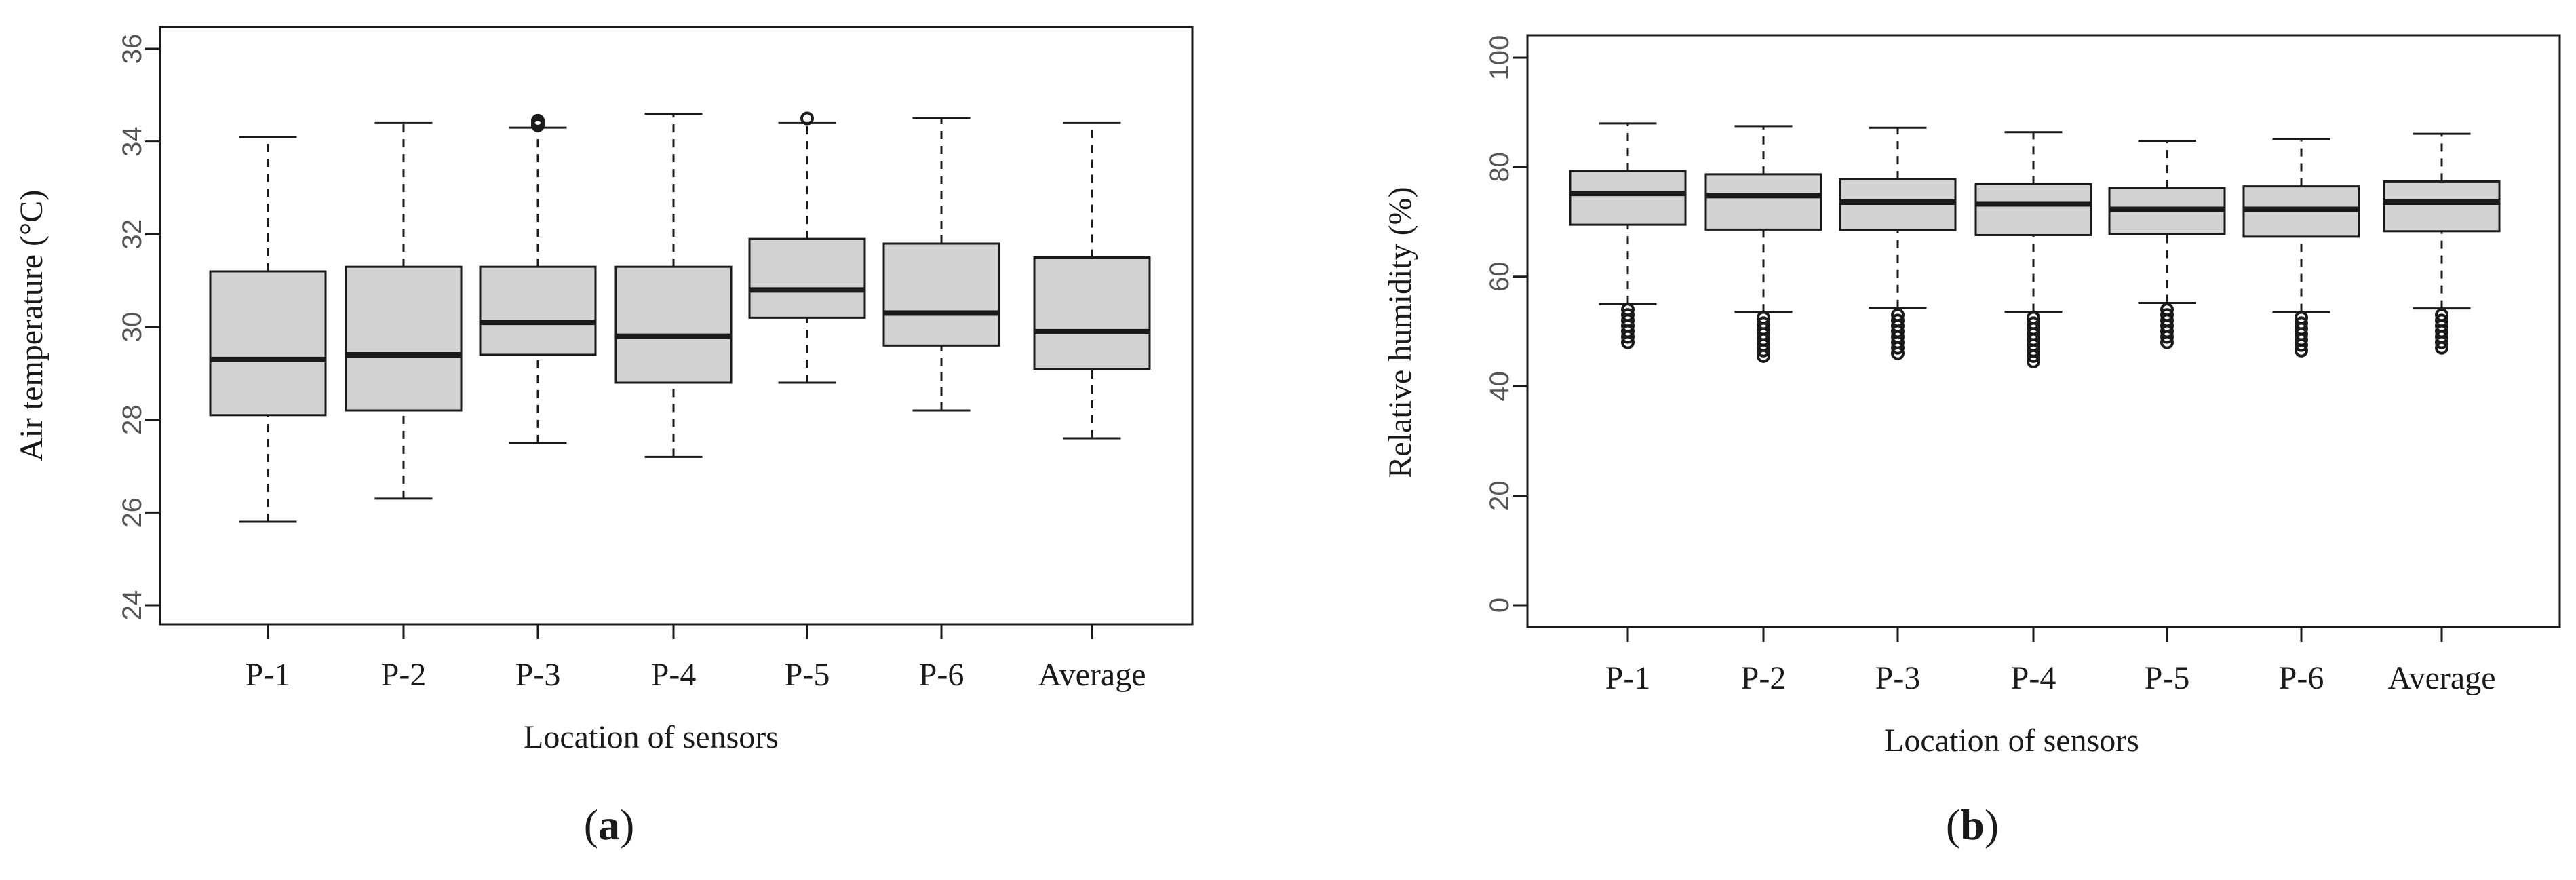  I want to click on x-axis-title-a: Location of sensors, so click(651, 737).